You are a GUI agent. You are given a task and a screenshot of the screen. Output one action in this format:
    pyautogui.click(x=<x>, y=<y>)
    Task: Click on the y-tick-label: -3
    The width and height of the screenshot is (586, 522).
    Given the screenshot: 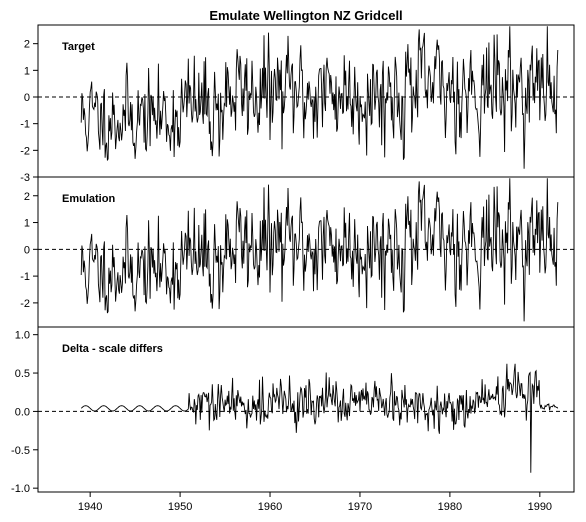 What is the action you would take?
    pyautogui.click(x=25, y=178)
    